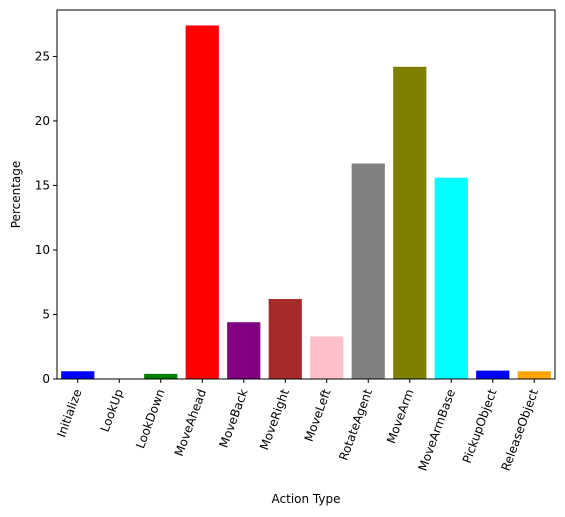 This screenshot has width=565, height=517. What do you see at coordinates (42, 56) in the screenshot?
I see `y-tick-label: 25` at bounding box center [42, 56].